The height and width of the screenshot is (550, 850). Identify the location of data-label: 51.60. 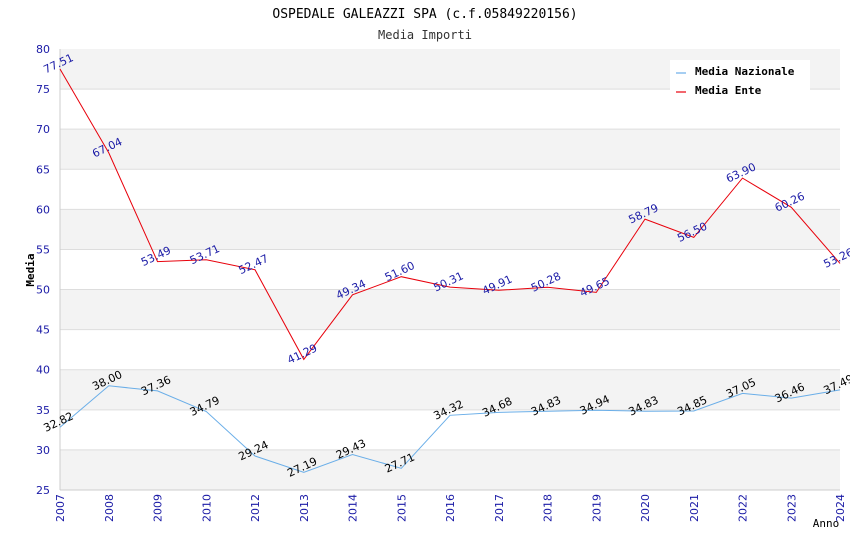
(400, 271).